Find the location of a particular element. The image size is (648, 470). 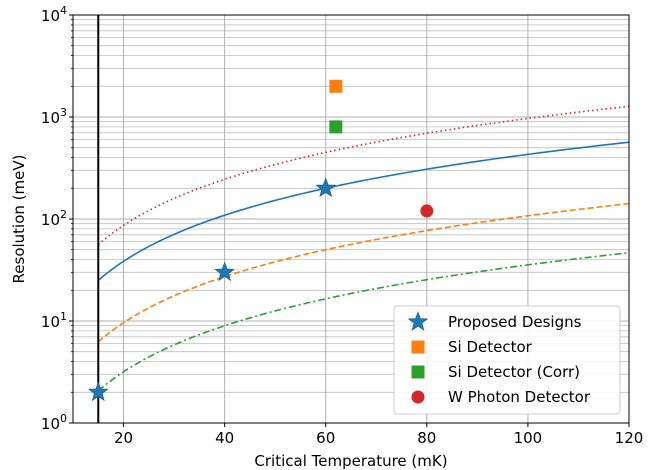

x-tick-label: 20 is located at coordinates (123, 438).